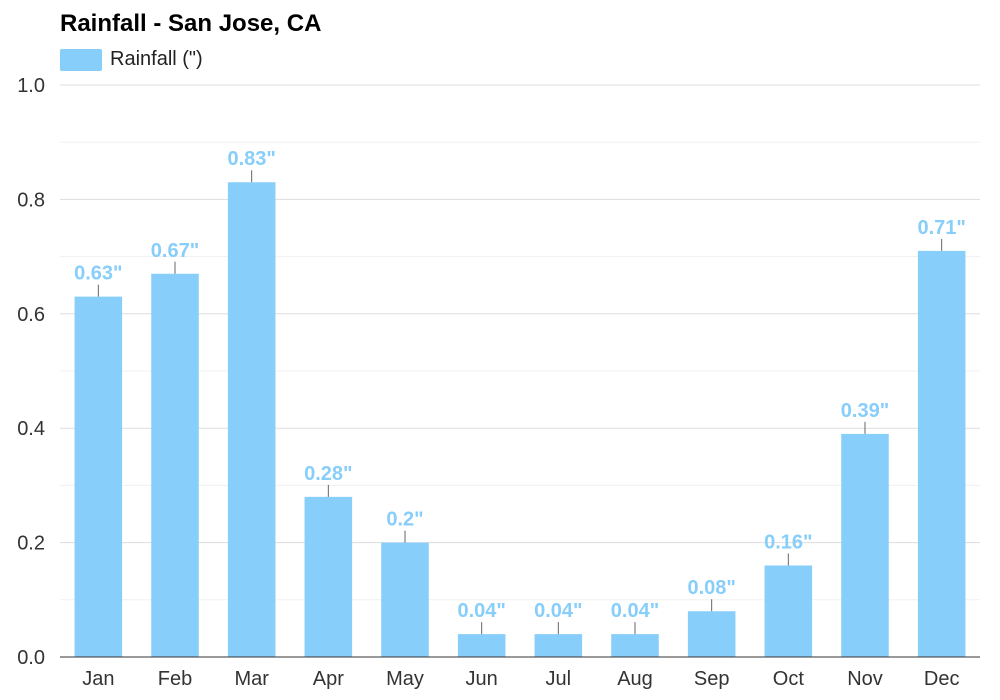  Describe the element at coordinates (404, 520) in the screenshot. I see `data-label: 0.2"` at that location.